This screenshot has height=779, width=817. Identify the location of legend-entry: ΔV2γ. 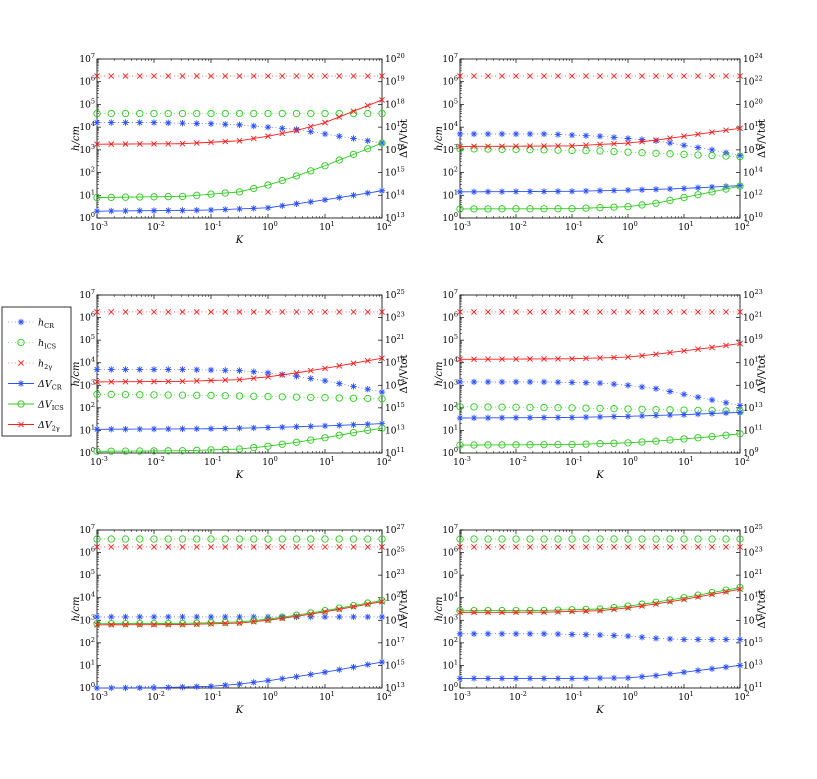
(34, 426).